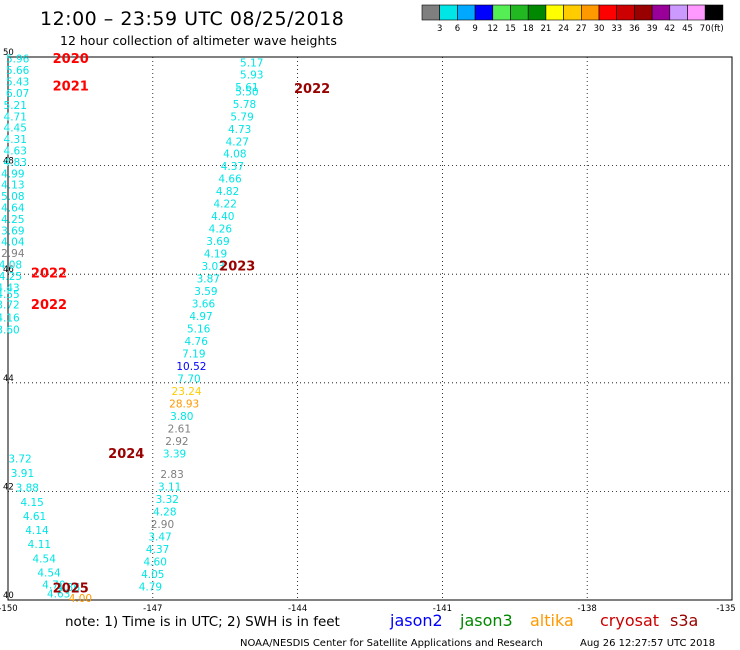  I want to click on time-label: 2025, so click(71, 589).